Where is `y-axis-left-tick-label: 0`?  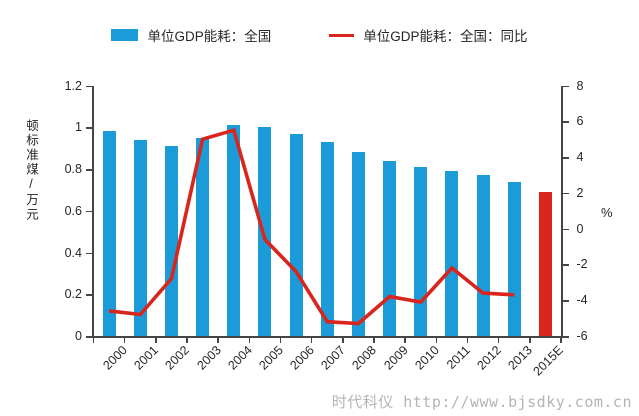 y-axis-left-tick-label: 0 is located at coordinates (78, 336).